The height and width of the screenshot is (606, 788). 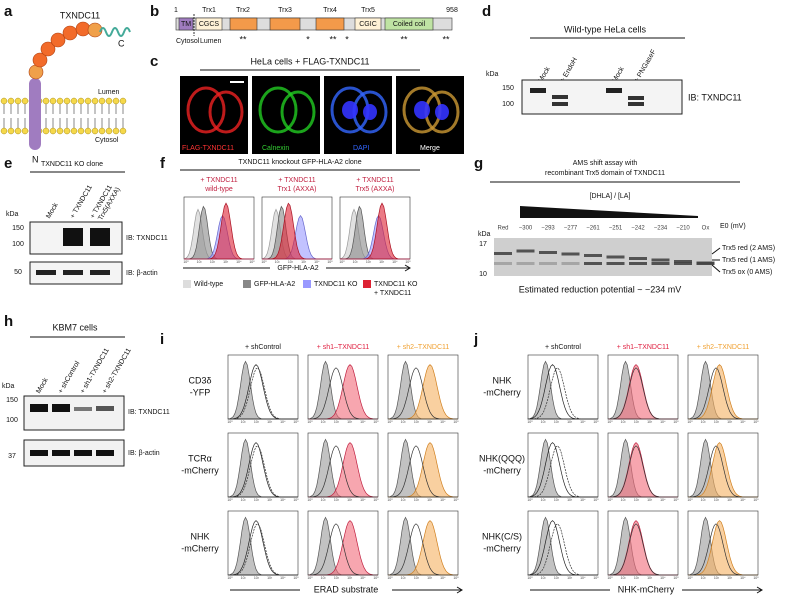 I want to click on size-marker: 50, so click(x=18, y=272).